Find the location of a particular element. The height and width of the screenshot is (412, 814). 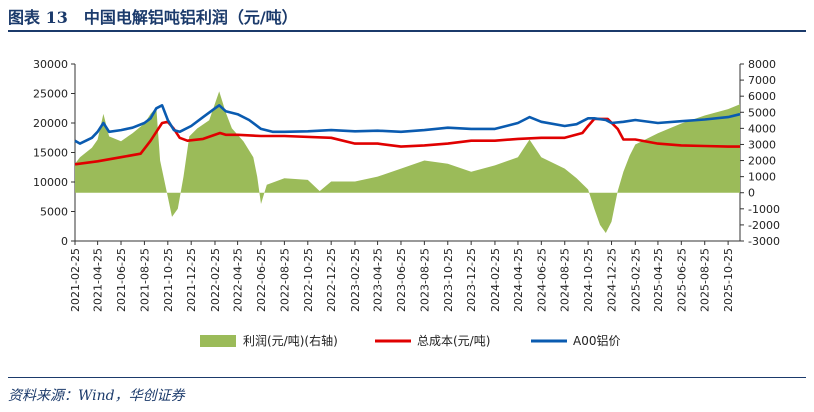

title-divider is located at coordinates (407, 31).